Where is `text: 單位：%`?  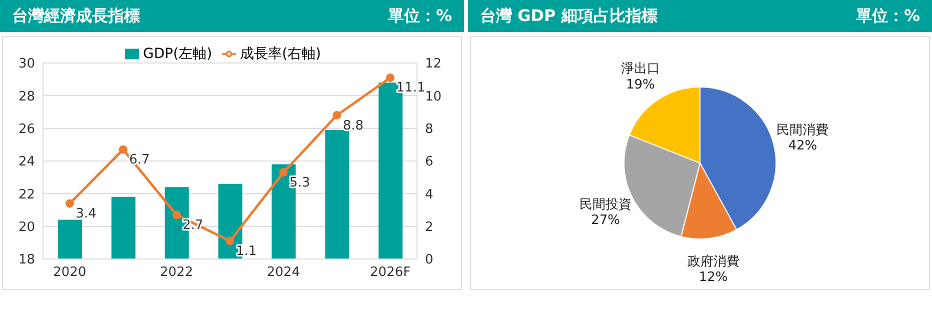 text: 單位：% is located at coordinates (888, 16).